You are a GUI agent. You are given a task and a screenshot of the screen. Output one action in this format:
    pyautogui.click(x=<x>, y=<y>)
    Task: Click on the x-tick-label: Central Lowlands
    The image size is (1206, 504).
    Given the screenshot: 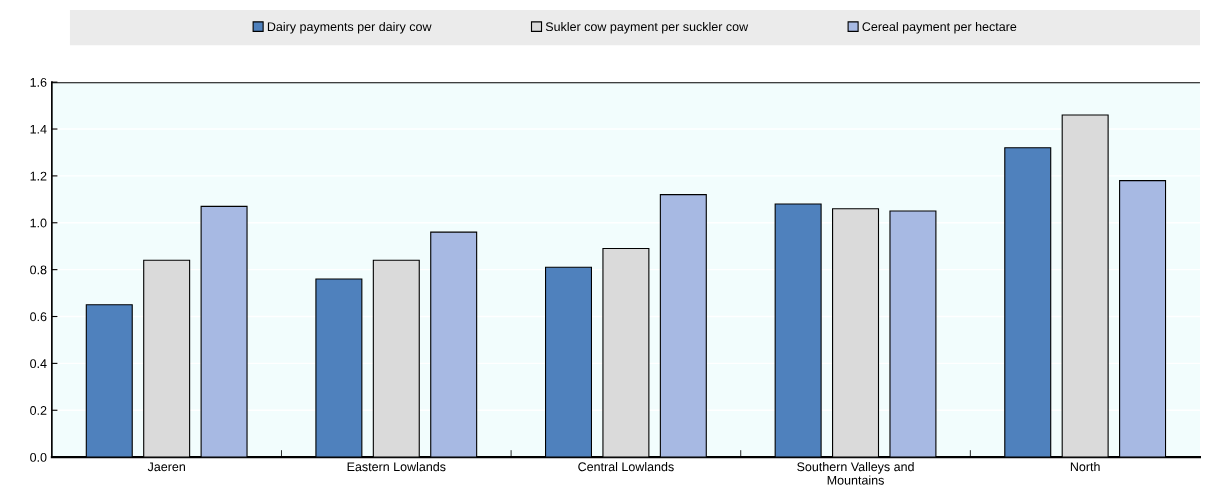 What is the action you would take?
    pyautogui.click(x=626, y=466)
    